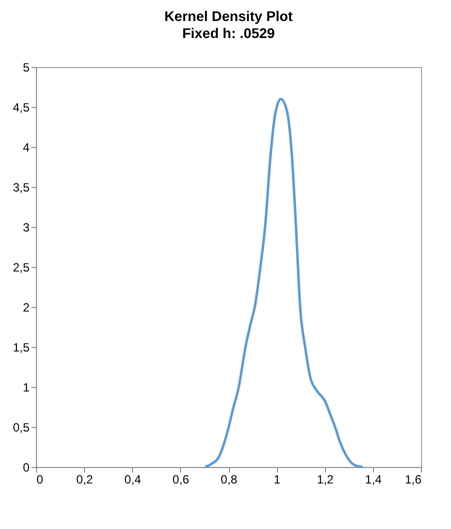  I want to click on x-tick-label: 1,2, so click(325, 479).